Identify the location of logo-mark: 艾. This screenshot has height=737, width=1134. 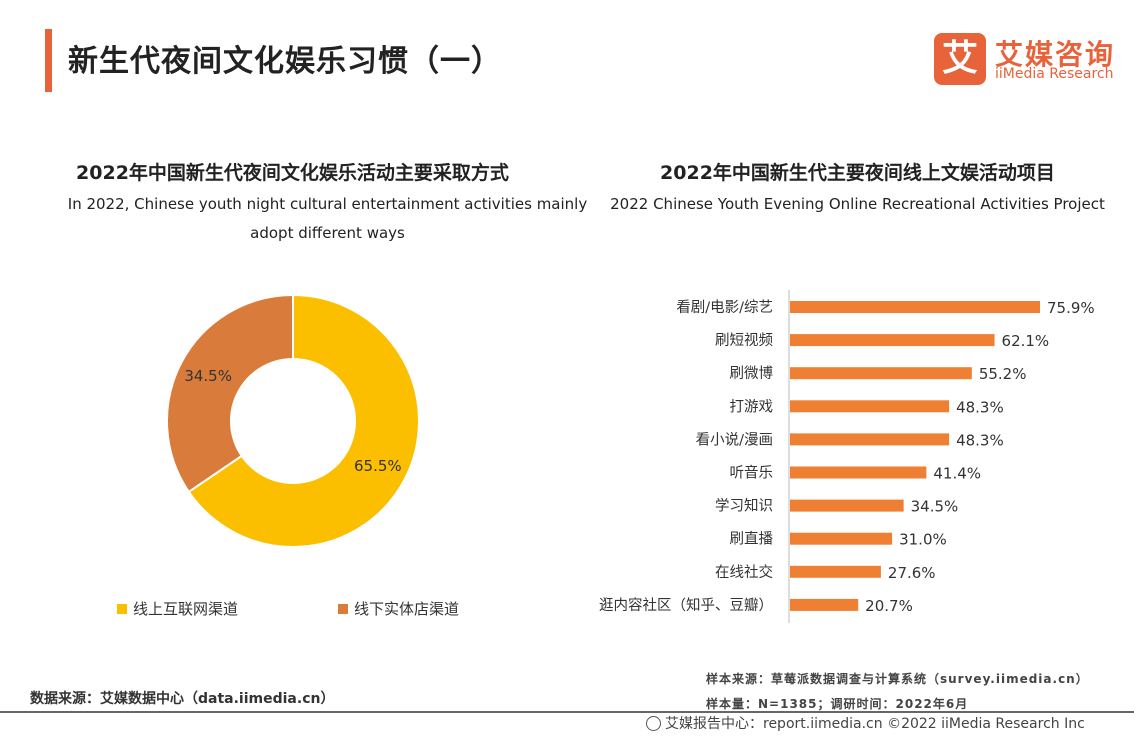
(960, 59).